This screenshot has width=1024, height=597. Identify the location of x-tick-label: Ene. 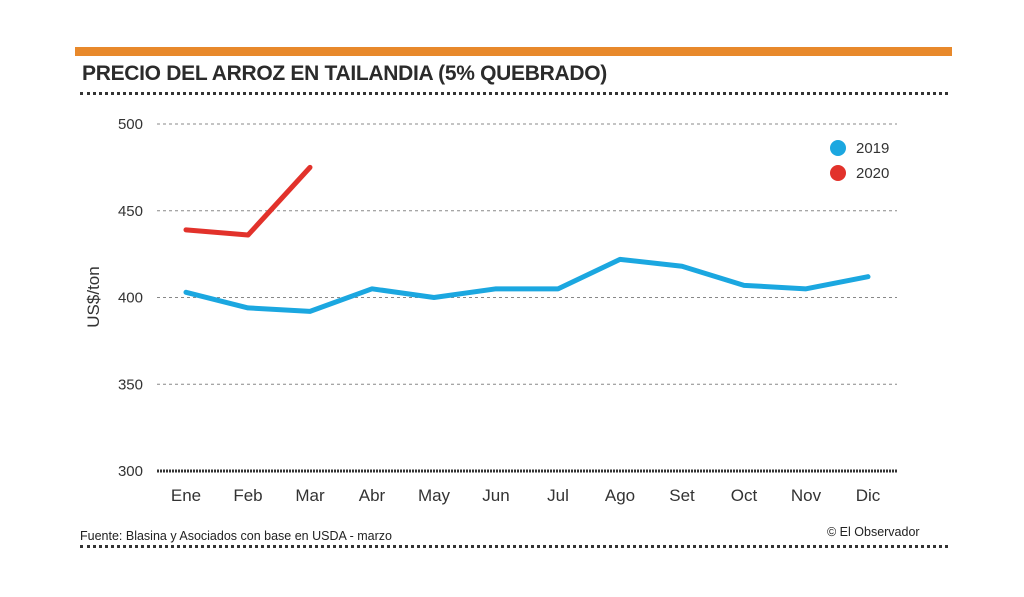
(186, 495).